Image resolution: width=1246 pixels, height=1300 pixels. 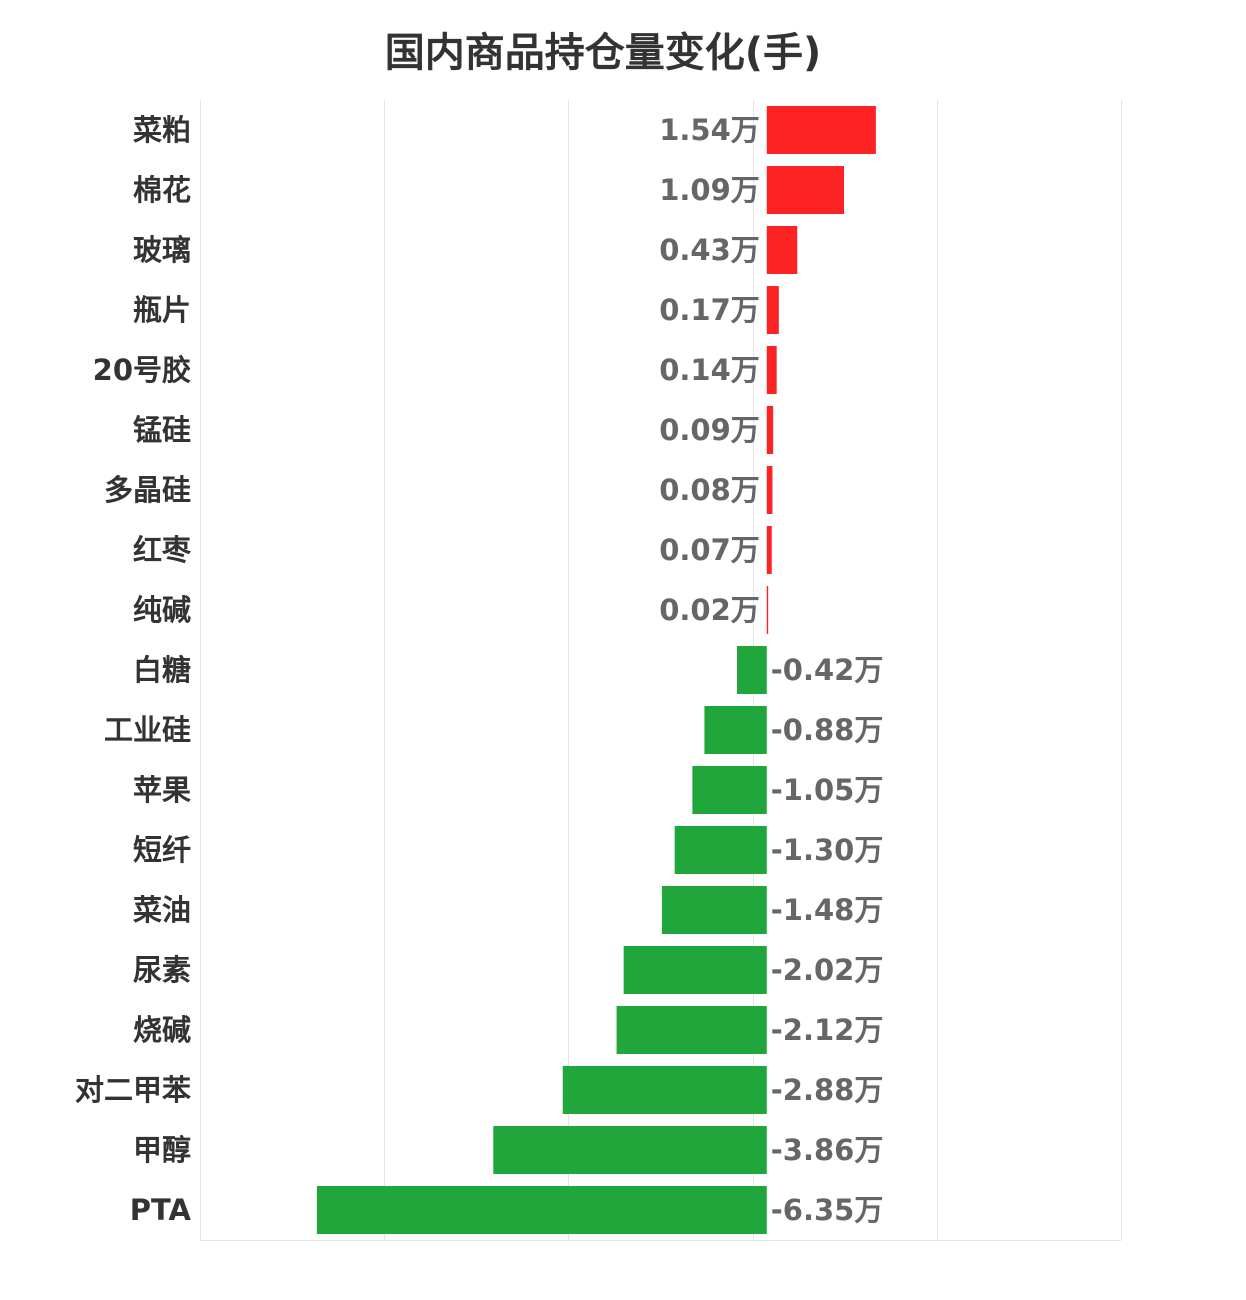 I want to click on category-label: 菜粕, so click(x=162, y=130).